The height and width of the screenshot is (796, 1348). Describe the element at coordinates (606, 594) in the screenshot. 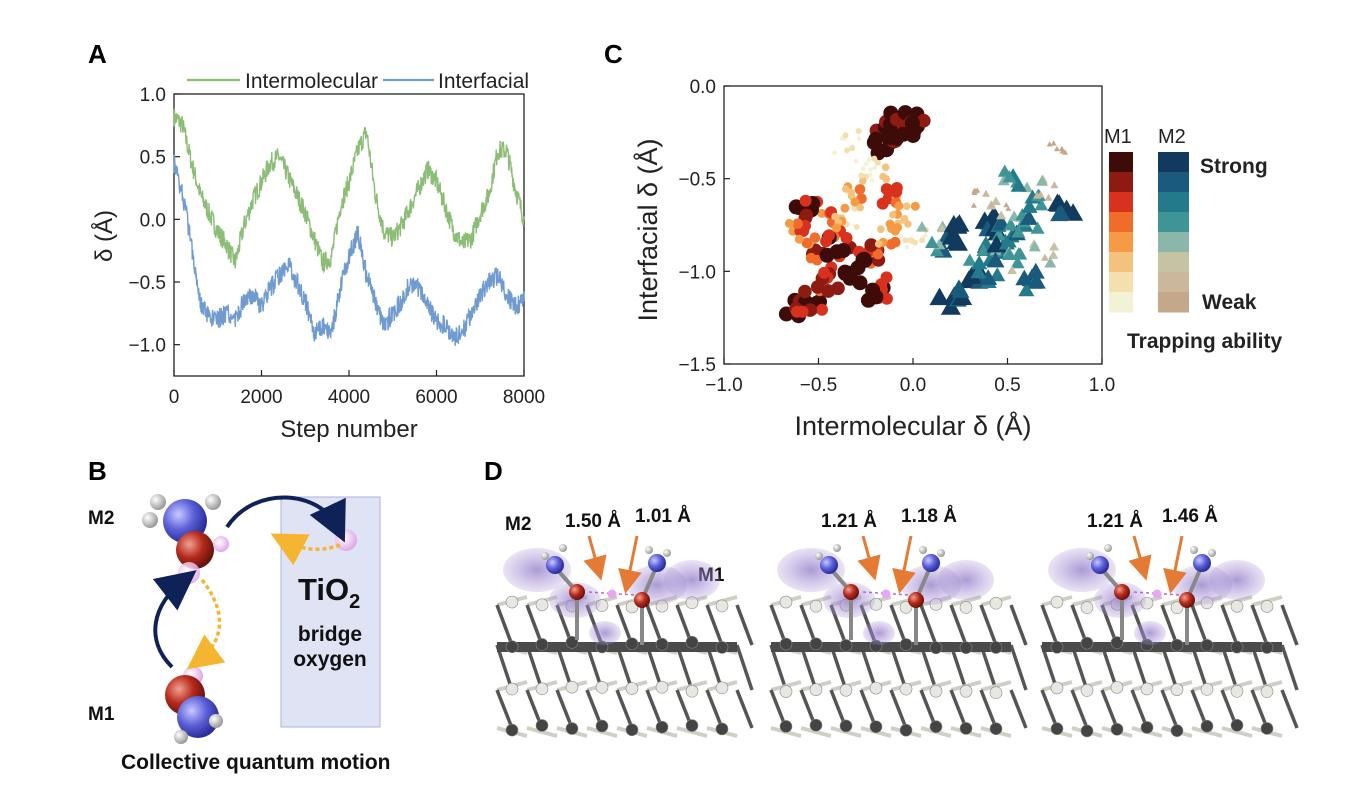

I see `adsorbed-molecules` at that location.